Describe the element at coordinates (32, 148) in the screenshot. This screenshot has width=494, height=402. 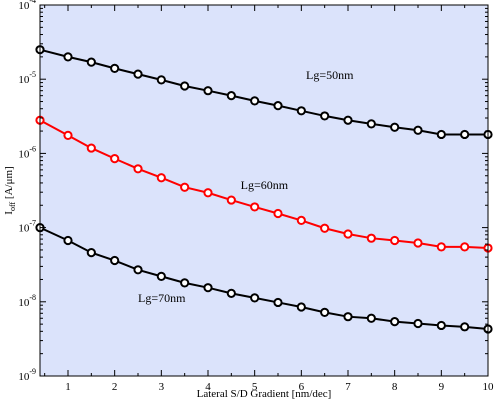
I see `y-tick-exponent: -6` at that location.